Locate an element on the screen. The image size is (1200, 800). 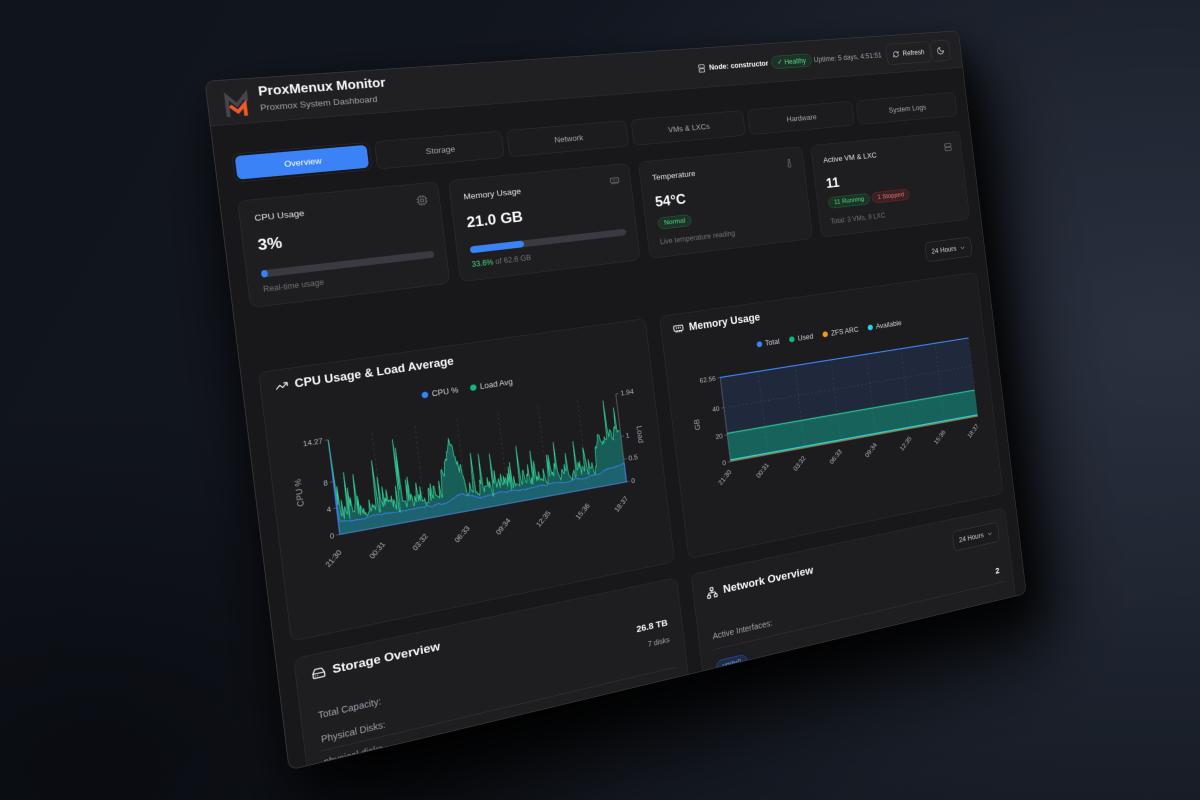
svg-text: GB is located at coordinates (697, 424).